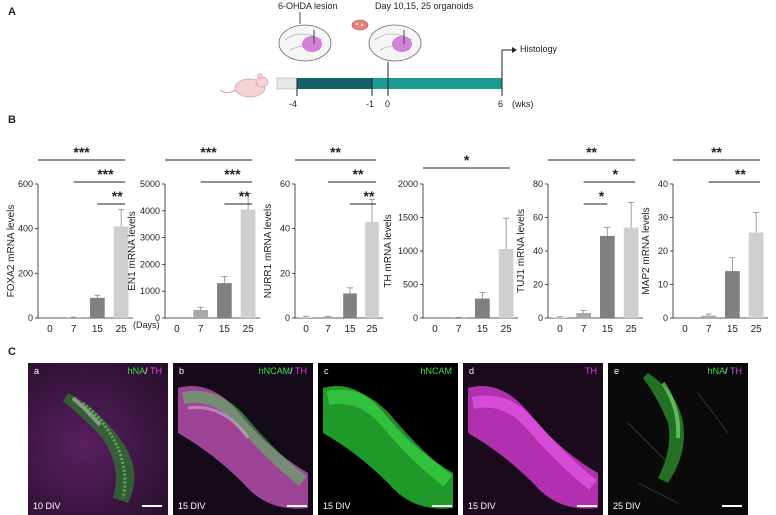 The image size is (776, 515). I want to click on micrograph-c: hNCAM c 15 DIV, so click(388, 439).